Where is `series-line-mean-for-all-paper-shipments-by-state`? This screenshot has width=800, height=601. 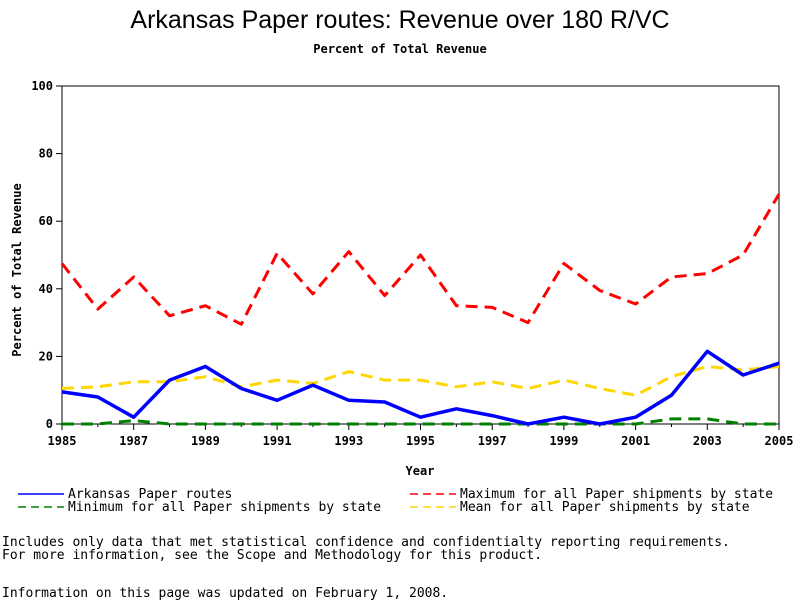 series-line-mean-for-all-paper-shipments-by-state is located at coordinates (420, 381).